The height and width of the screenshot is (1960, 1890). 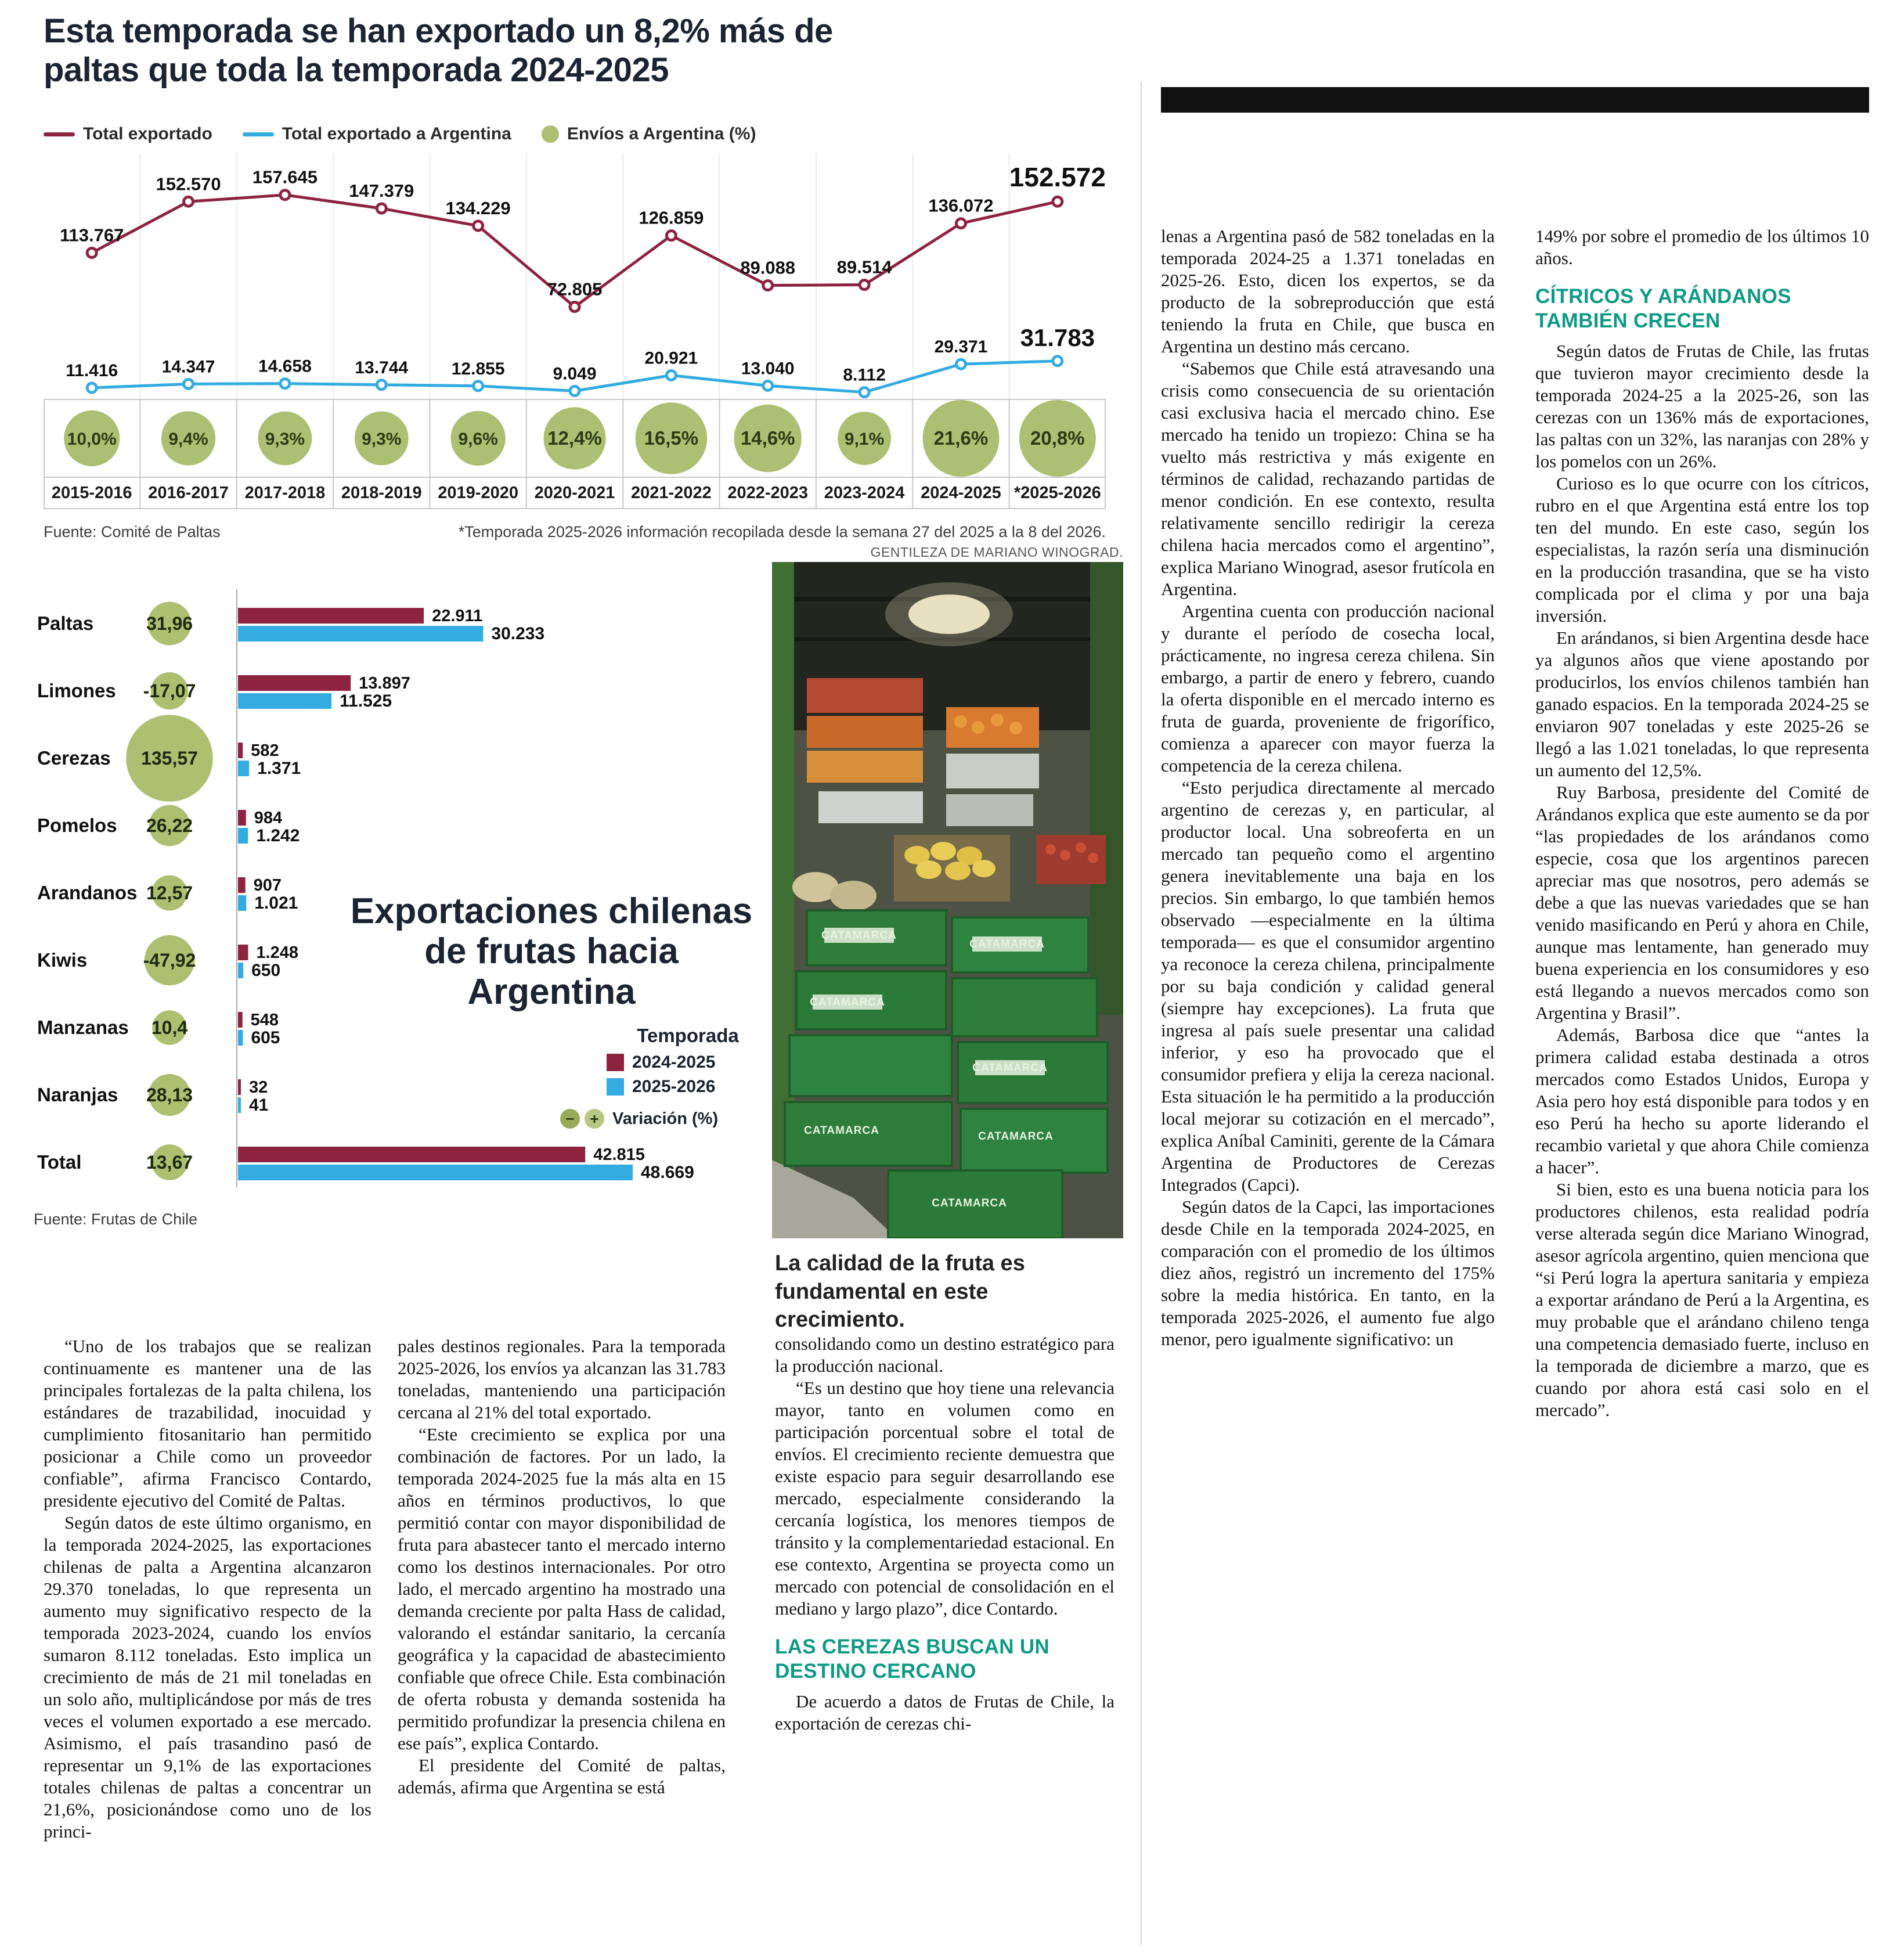 I want to click on svg-text: 21,6%, so click(x=961, y=438).